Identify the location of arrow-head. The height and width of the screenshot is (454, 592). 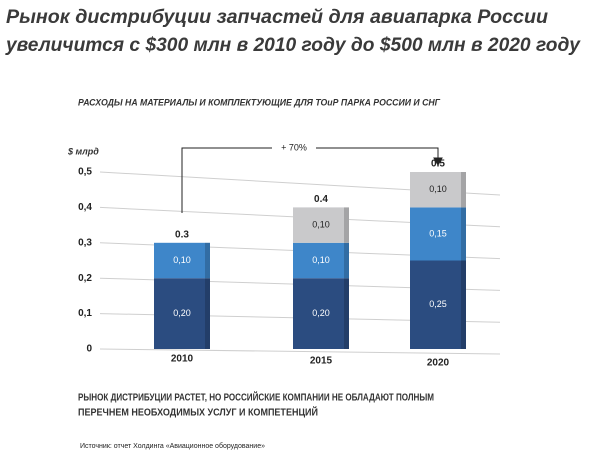
(438, 162).